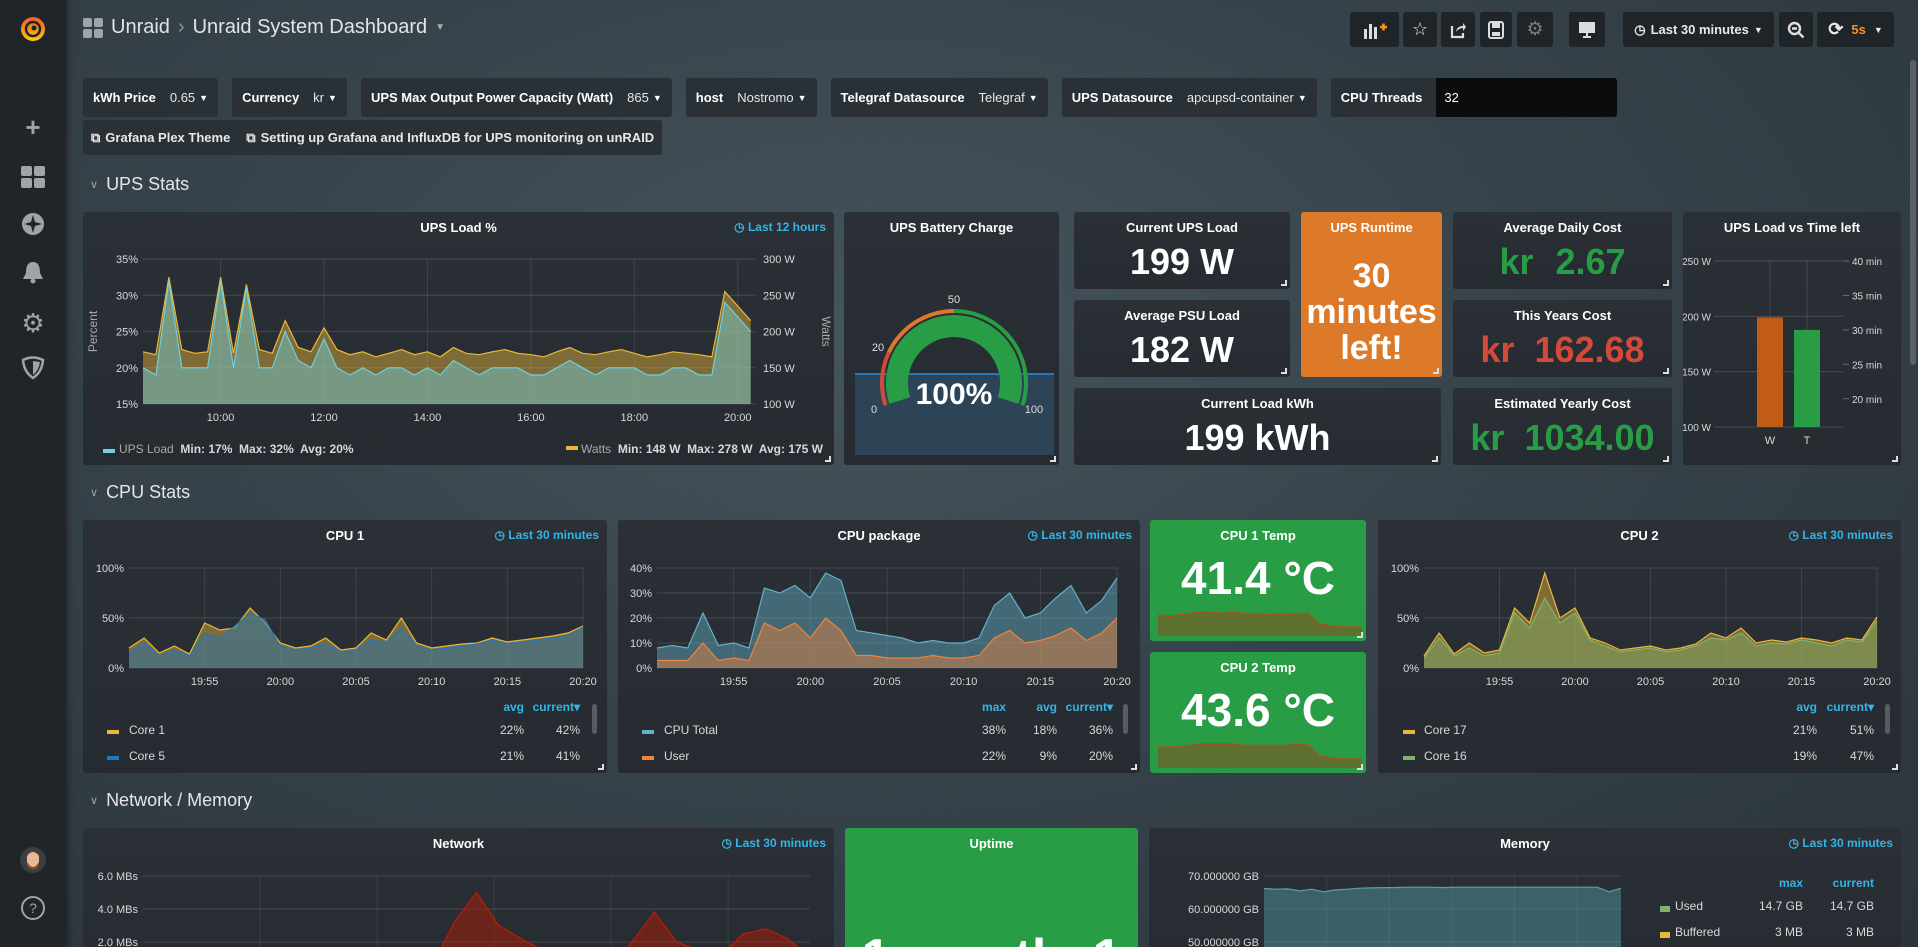 Image resolution: width=1918 pixels, height=947 pixels. Describe the element at coordinates (1792, 227) in the screenshot. I see `panel-title: UPS Load vs Time left` at that location.